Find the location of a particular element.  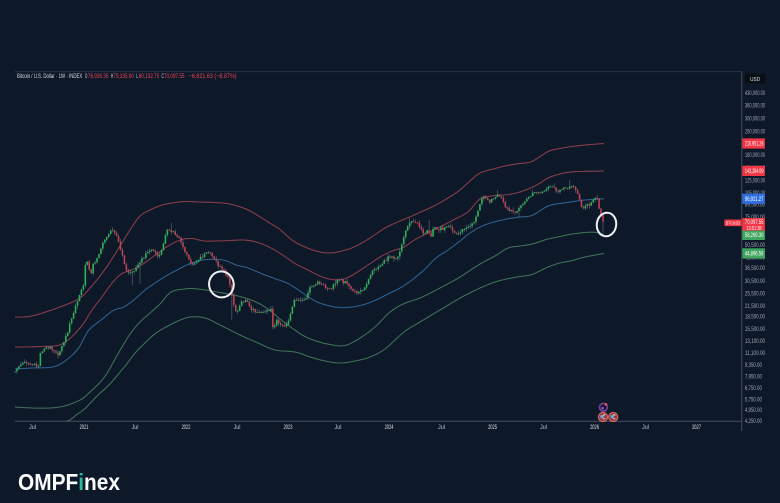

svg-text: 96,921.27 is located at coordinates (754, 200).